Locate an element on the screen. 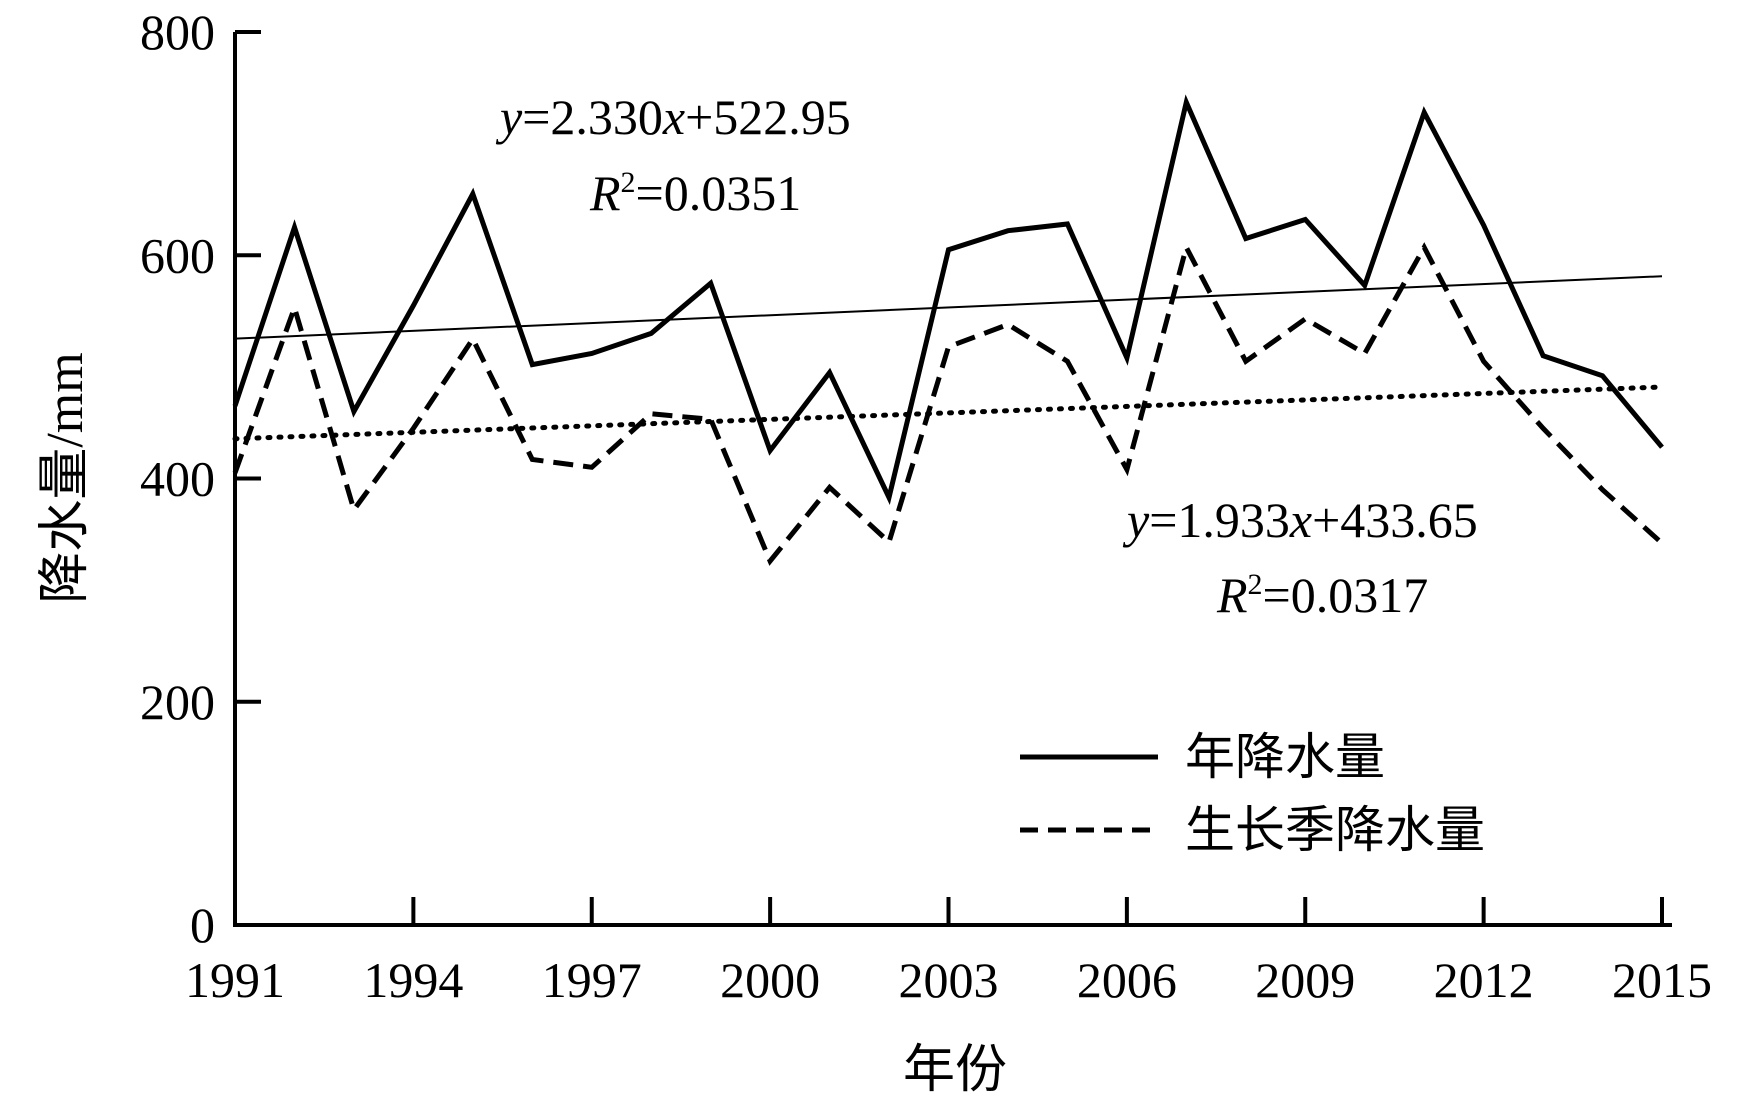 This screenshot has height=1101, width=1752. x-tick-label: 2015 is located at coordinates (1662, 980).